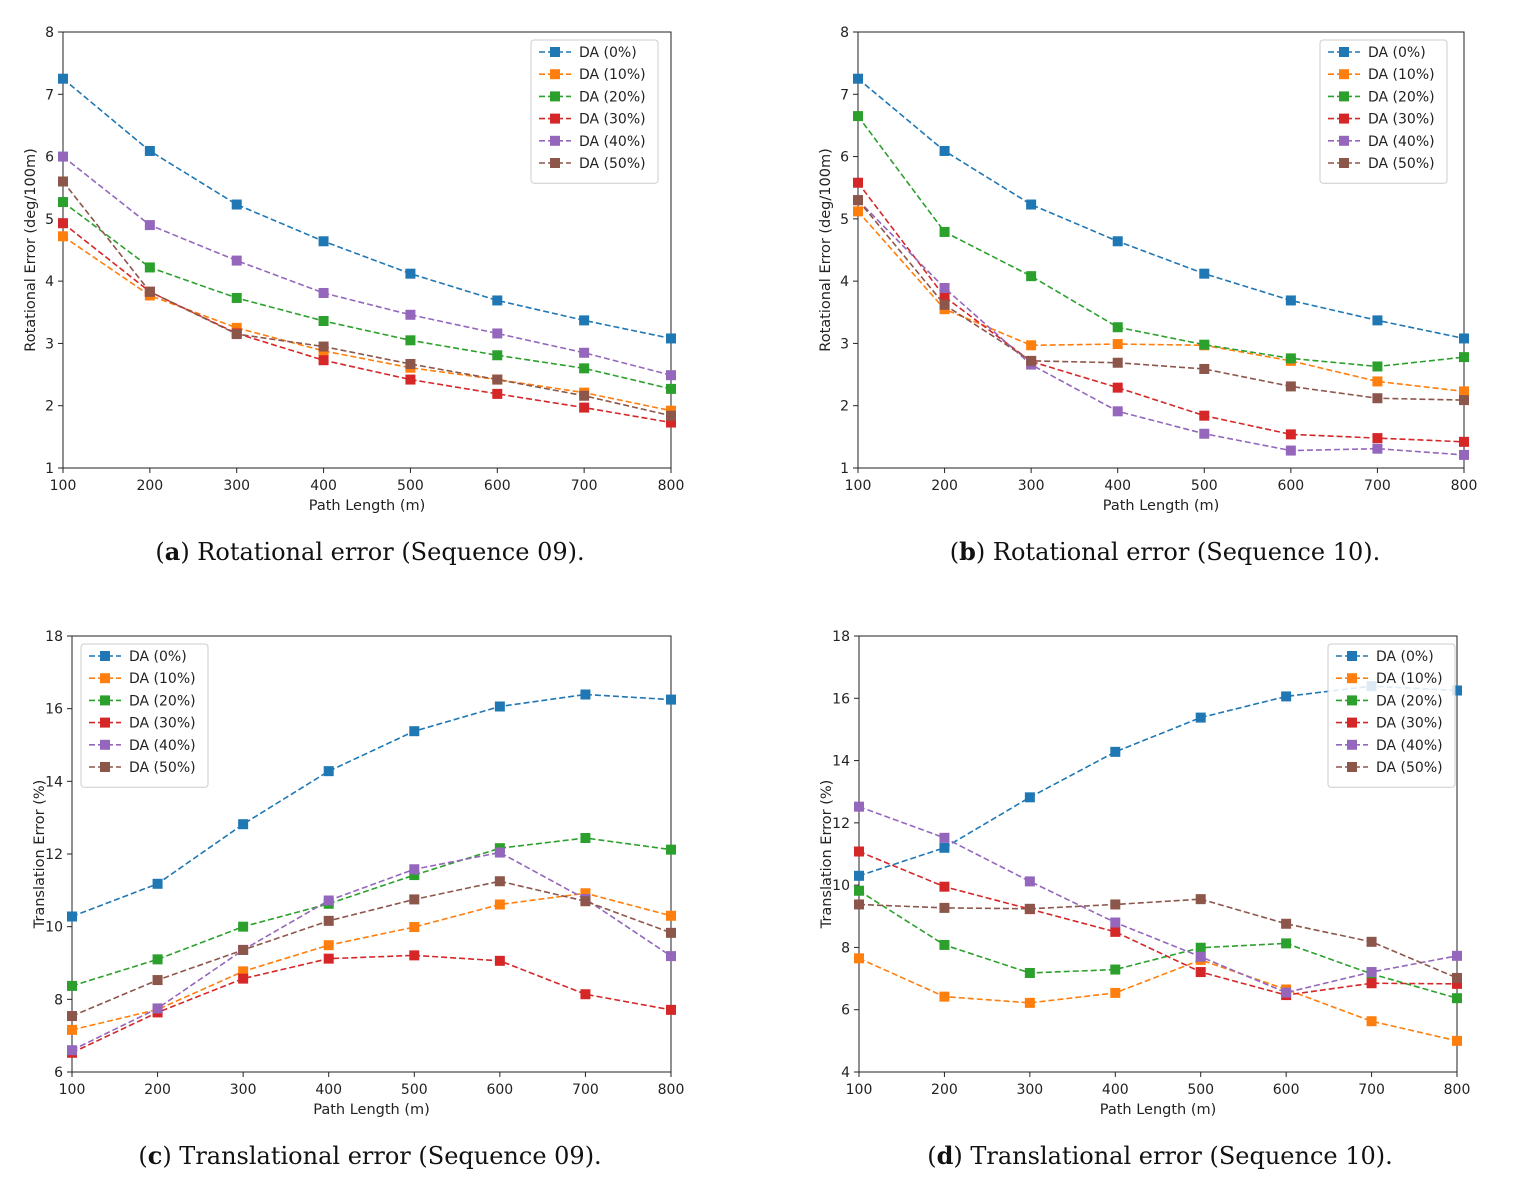 This screenshot has width=1525, height=1187. Describe the element at coordinates (845, 948) in the screenshot. I see `chart-d-ytick-label: 8` at that location.